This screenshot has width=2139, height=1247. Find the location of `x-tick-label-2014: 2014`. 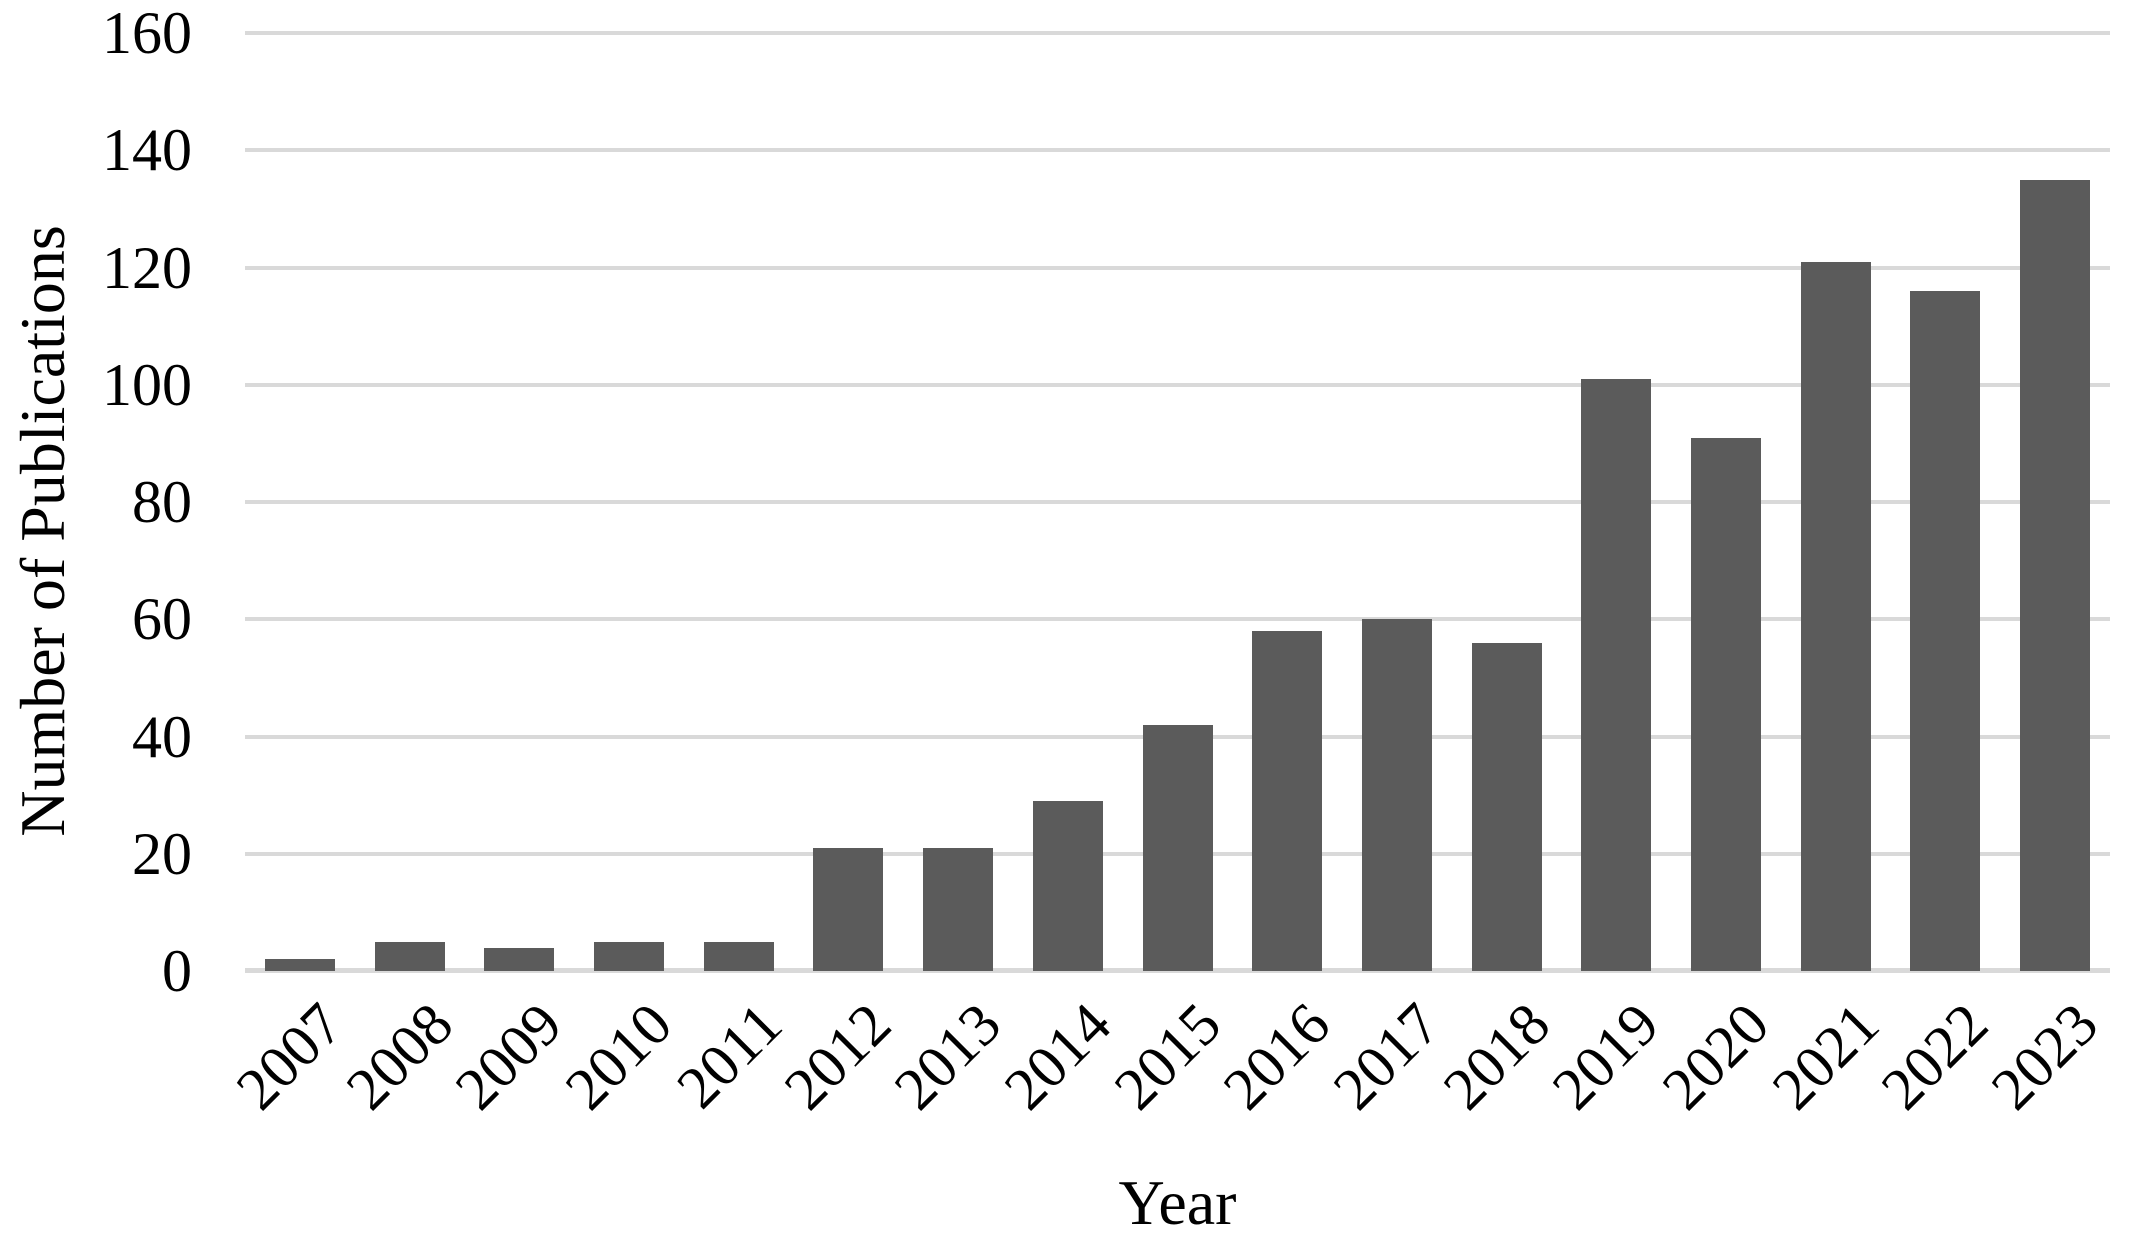

x-tick-label-2014: 2014 is located at coordinates (1057, 1056).